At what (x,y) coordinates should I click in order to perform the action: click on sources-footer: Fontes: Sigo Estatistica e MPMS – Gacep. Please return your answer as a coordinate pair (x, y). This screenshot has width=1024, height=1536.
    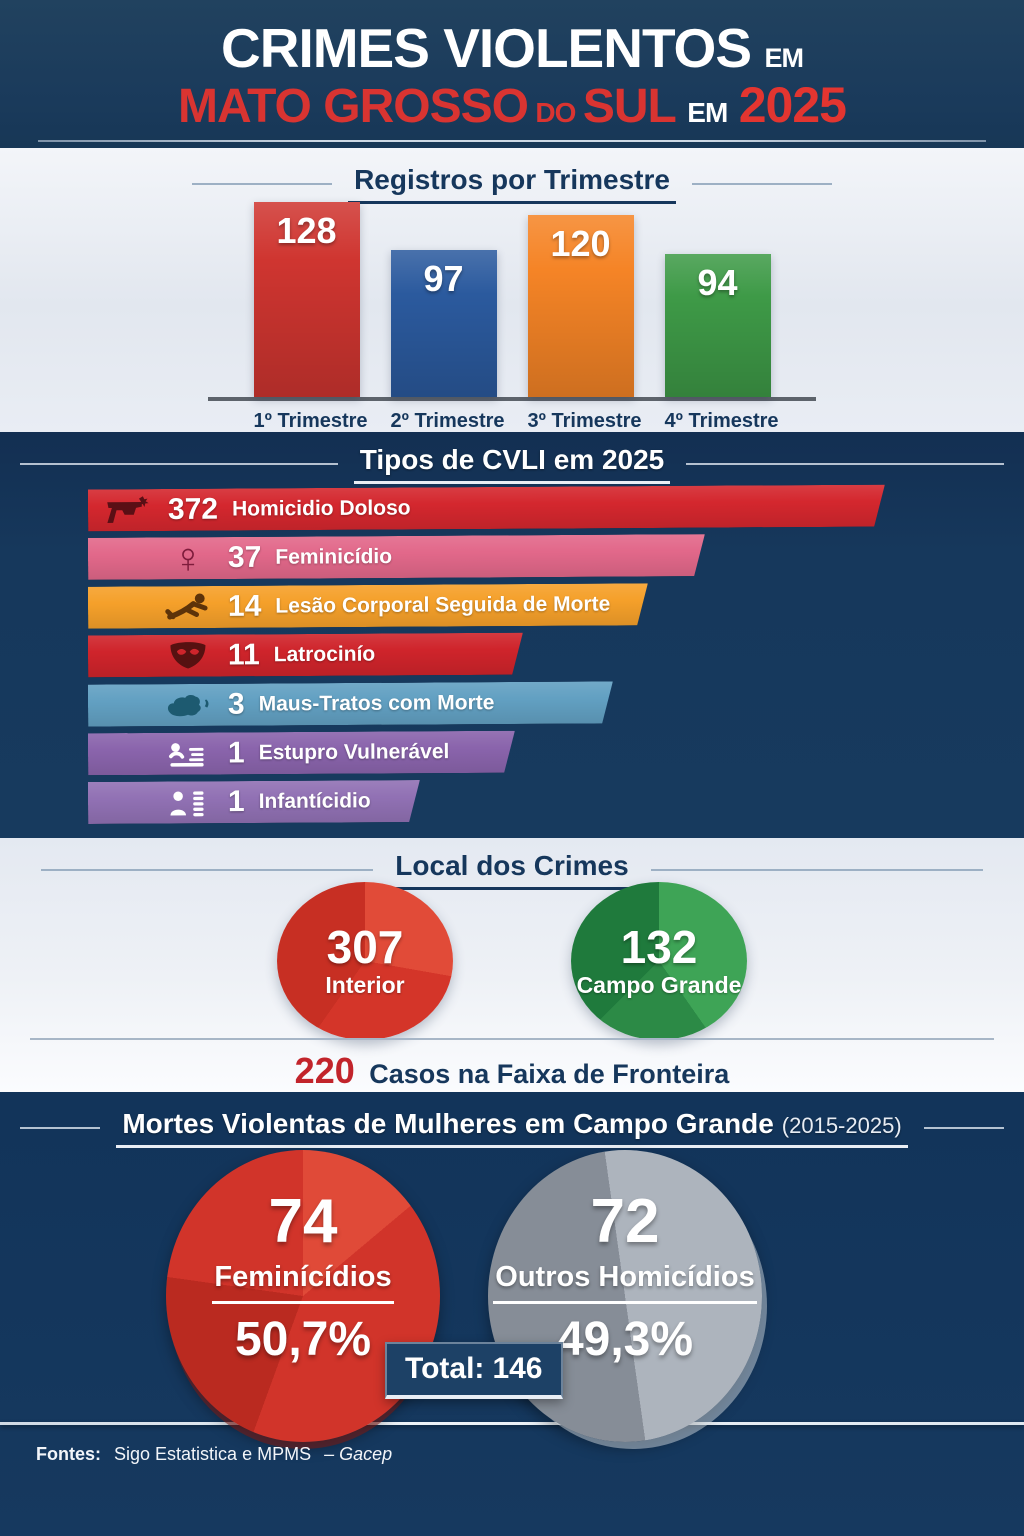
    Looking at the image, I should click on (214, 1454).